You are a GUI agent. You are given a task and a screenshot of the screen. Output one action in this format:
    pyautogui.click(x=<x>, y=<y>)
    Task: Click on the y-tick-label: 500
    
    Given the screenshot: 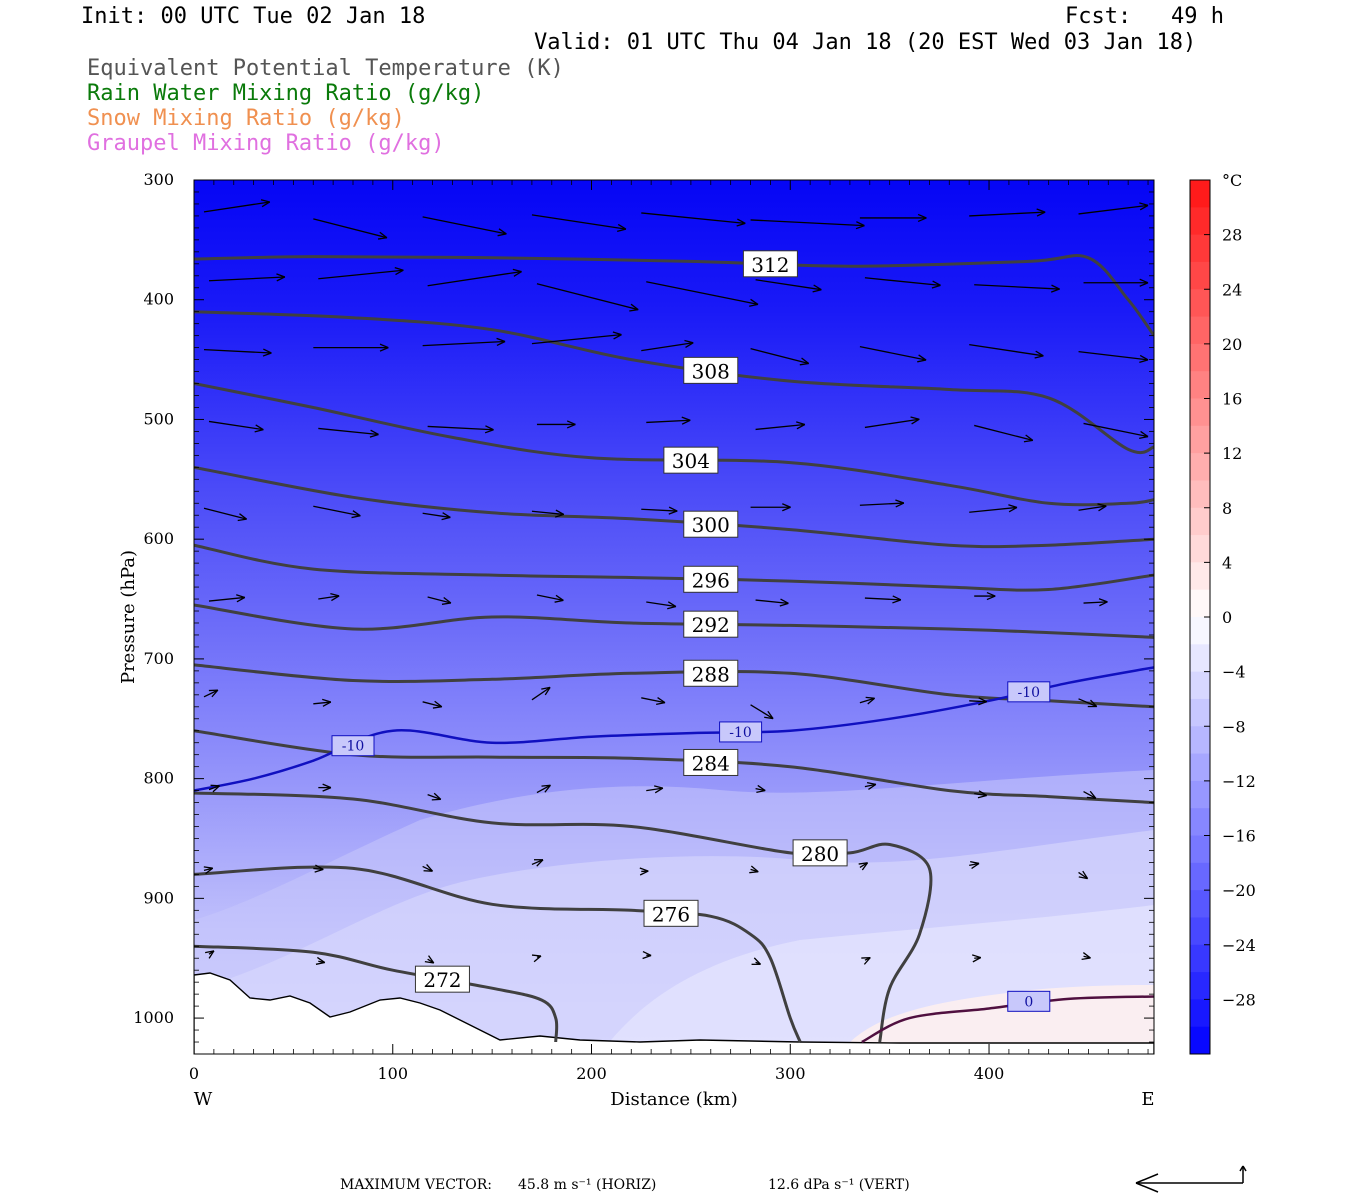 What is the action you would take?
    pyautogui.click(x=158, y=418)
    